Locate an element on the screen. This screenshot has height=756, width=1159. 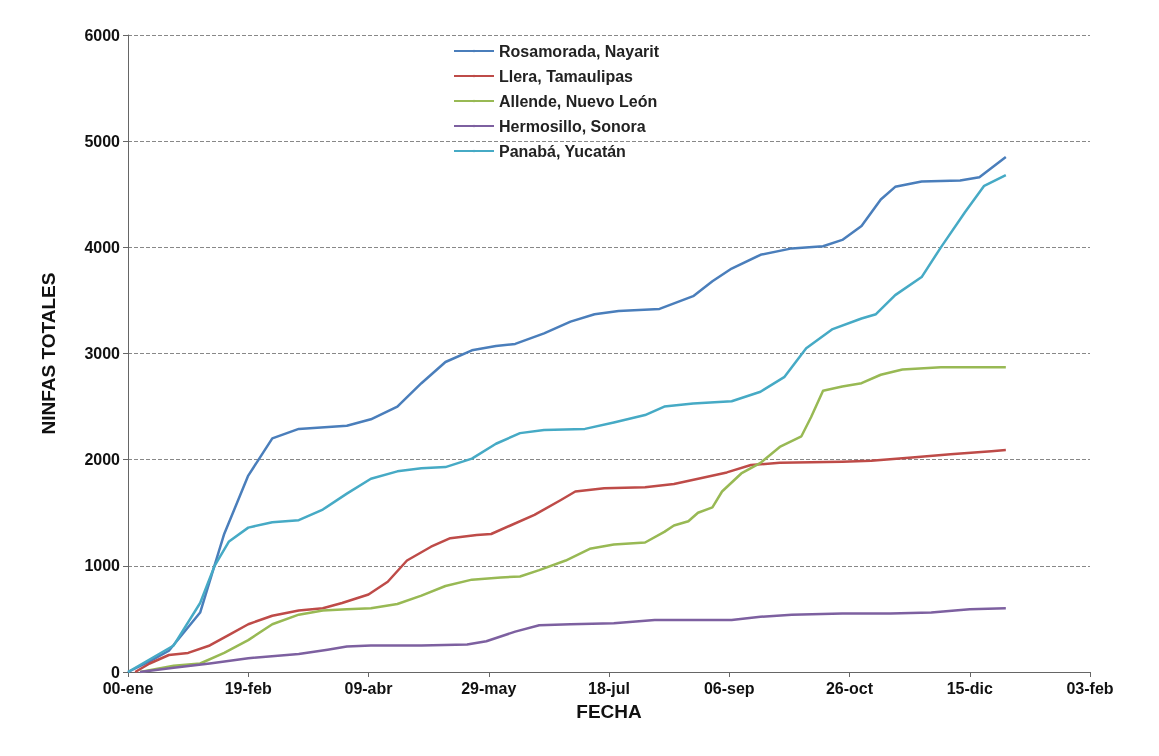
y-tick-label: 4000 is located at coordinates (102, 247).